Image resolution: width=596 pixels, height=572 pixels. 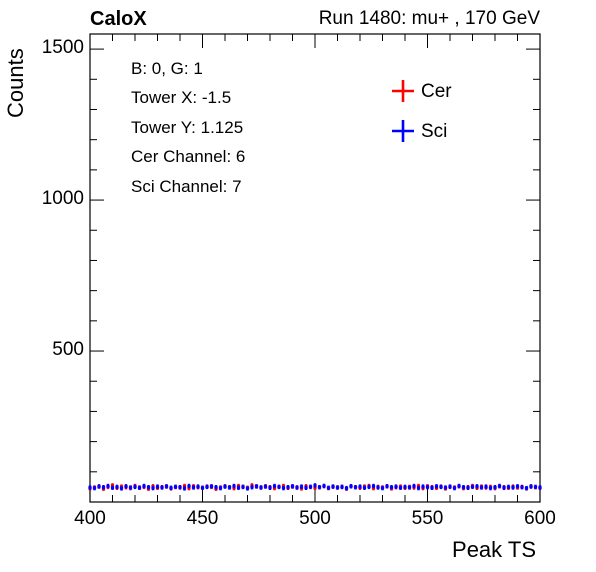 What do you see at coordinates (62, 199) in the screenshot?
I see `y-tick-label: 1000` at bounding box center [62, 199].